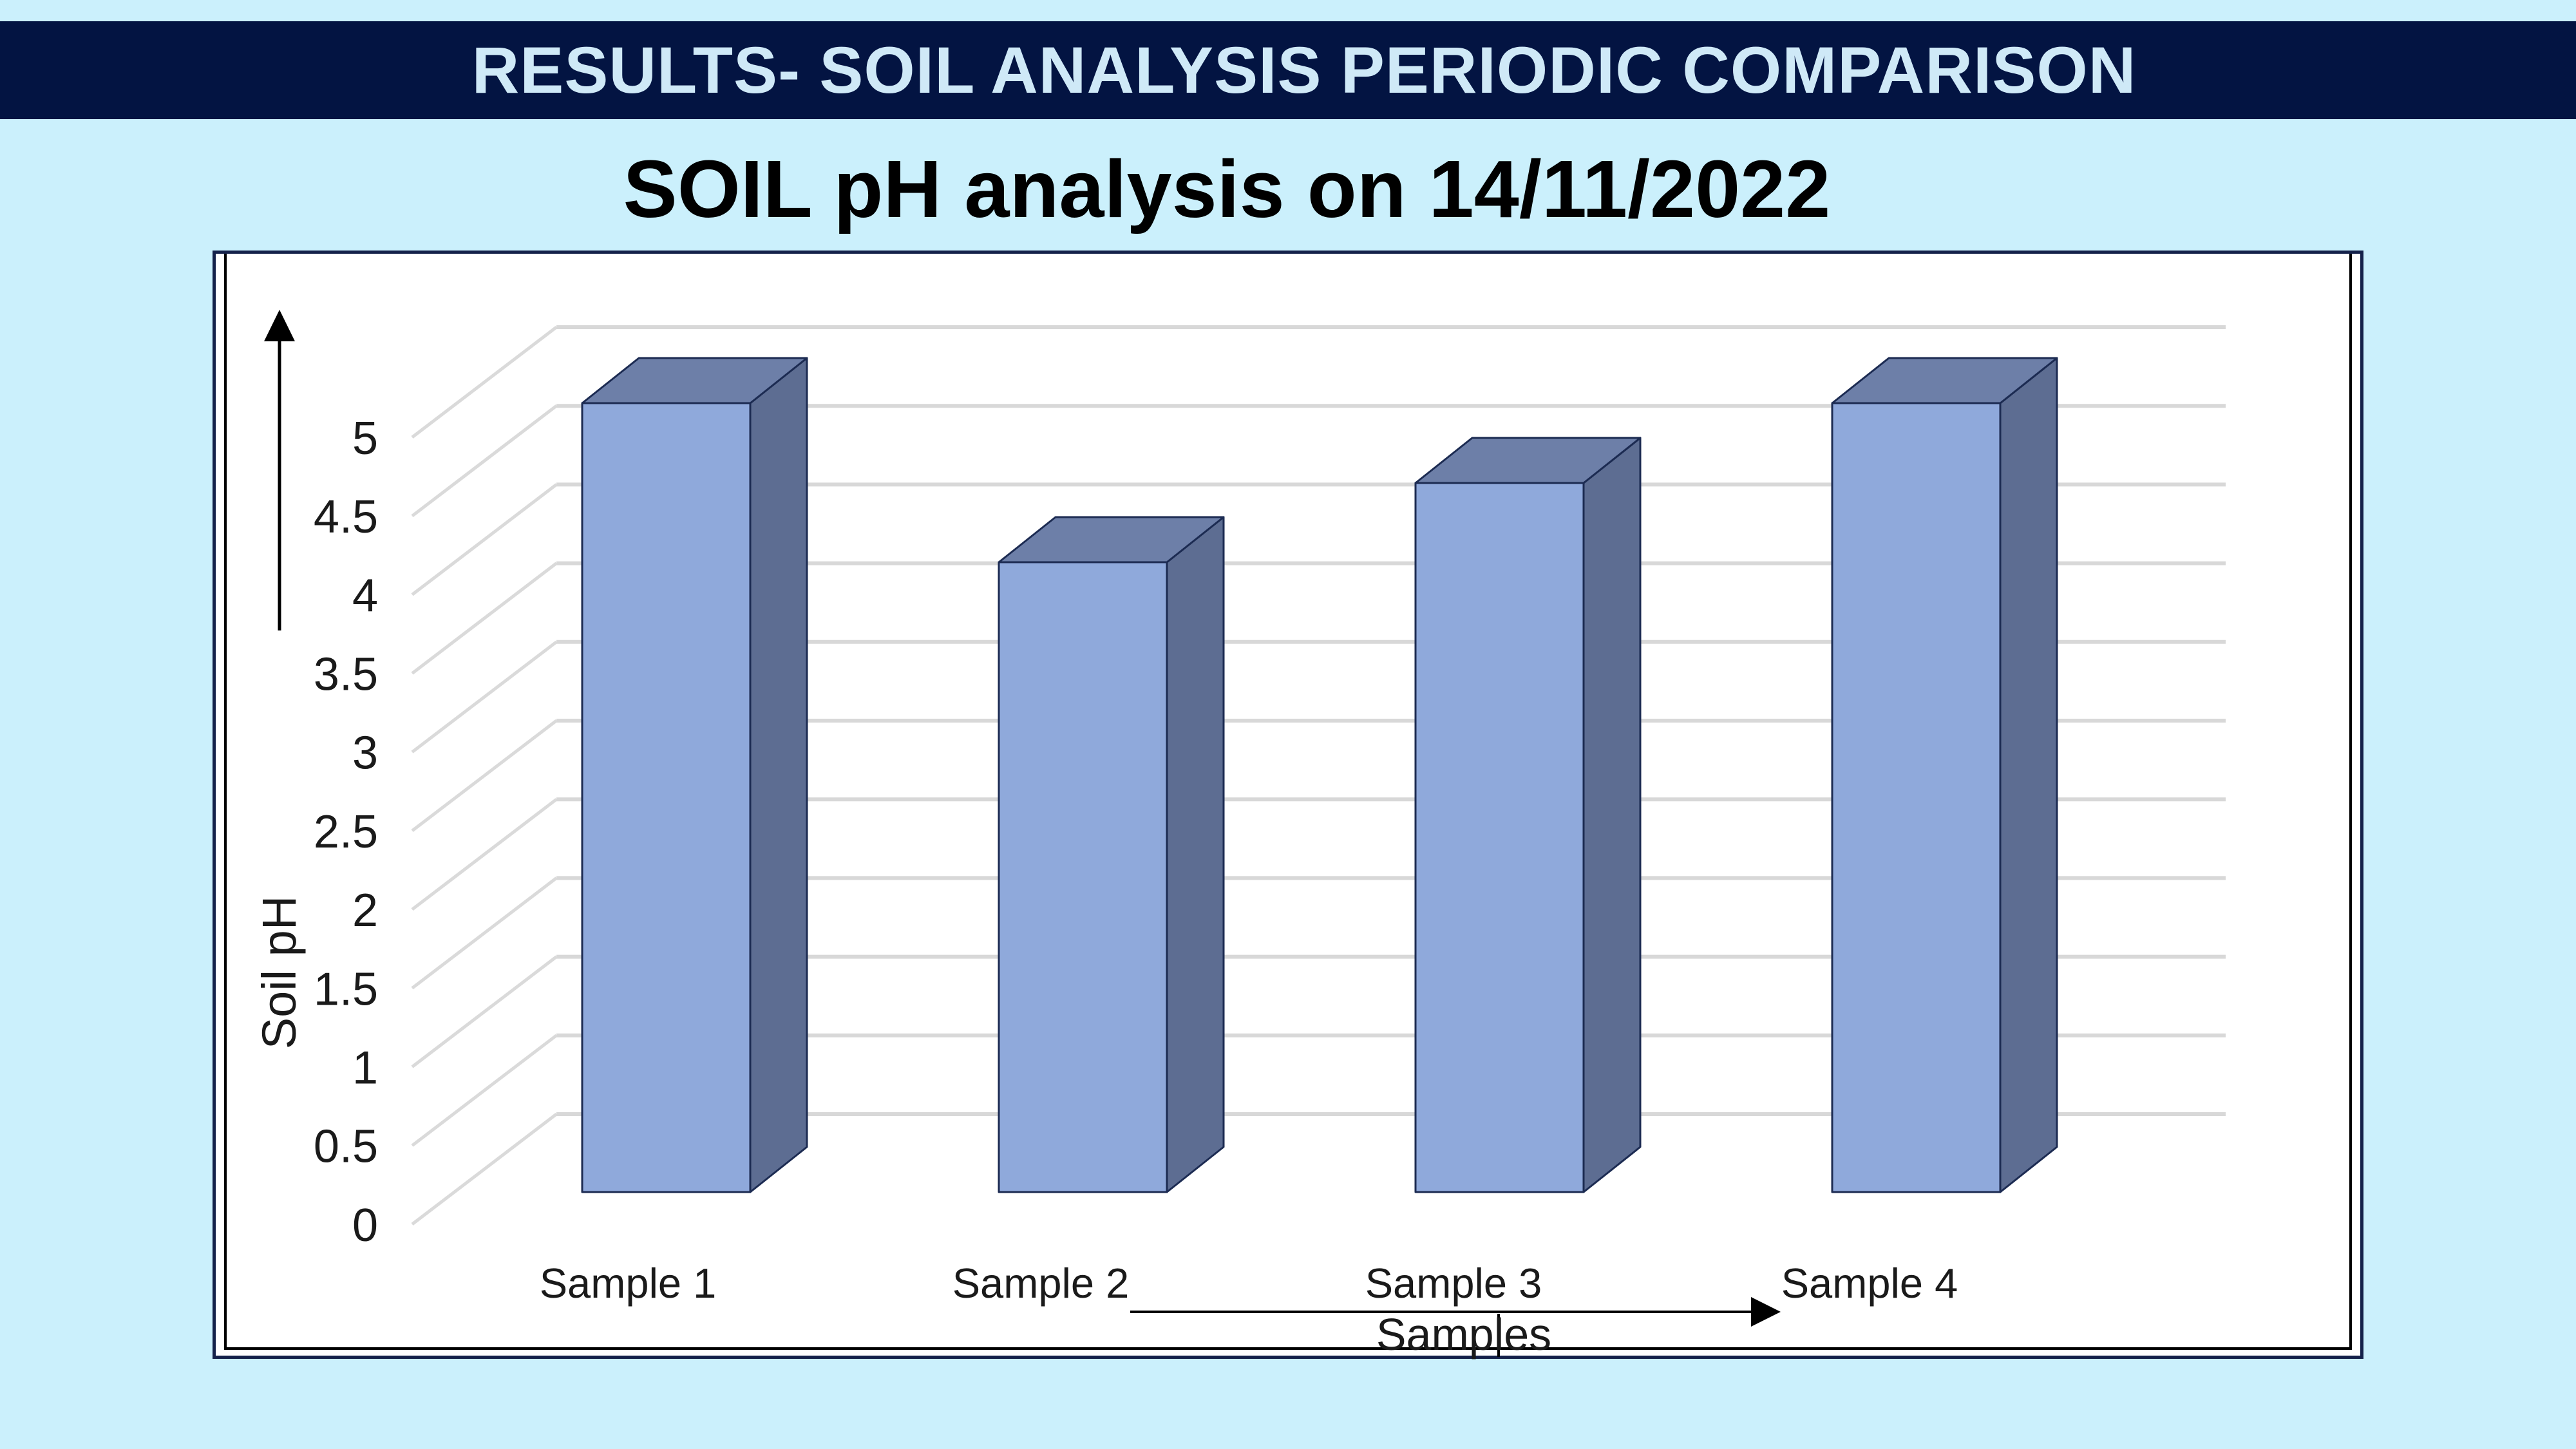 The image size is (2576, 1449). I want to click on svg-text: Sample 4, so click(1869, 1284).